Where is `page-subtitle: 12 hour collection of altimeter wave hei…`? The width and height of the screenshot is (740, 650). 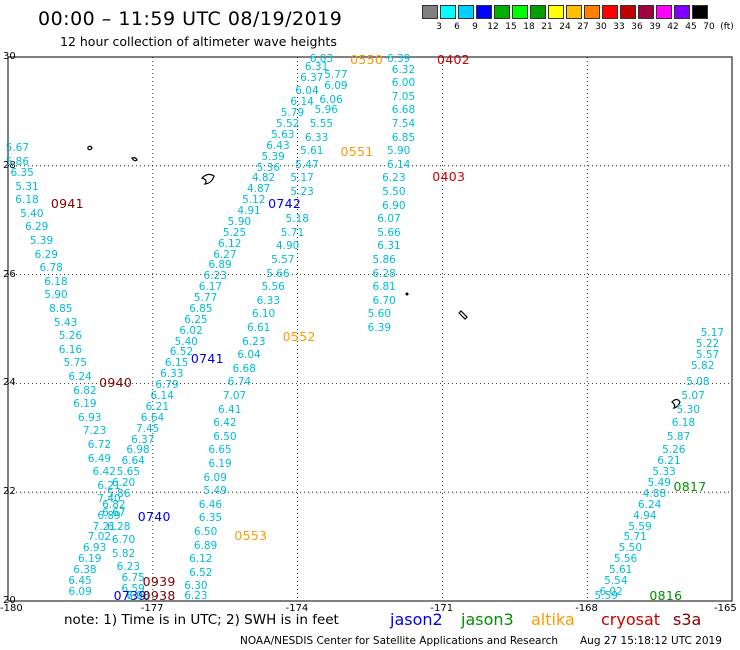
page-subtitle: 12 hour collection of altimeter wave hei… is located at coordinates (198, 41).